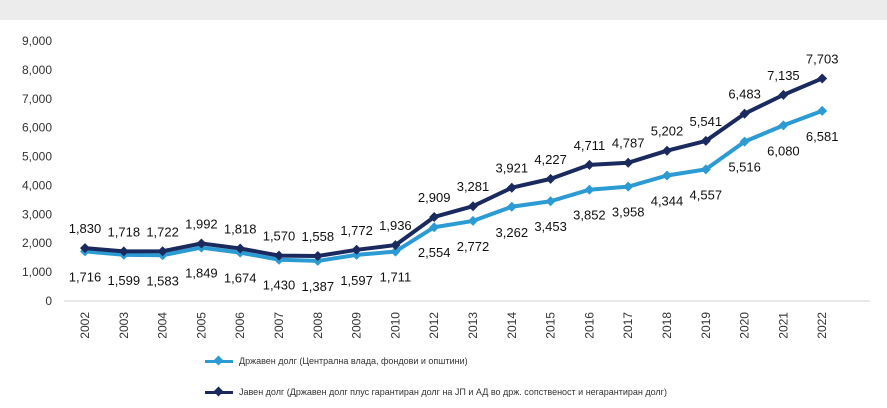 The height and width of the screenshot is (408, 887). What do you see at coordinates (628, 325) in the screenshot?
I see `x-tick-label: 2017` at bounding box center [628, 325].